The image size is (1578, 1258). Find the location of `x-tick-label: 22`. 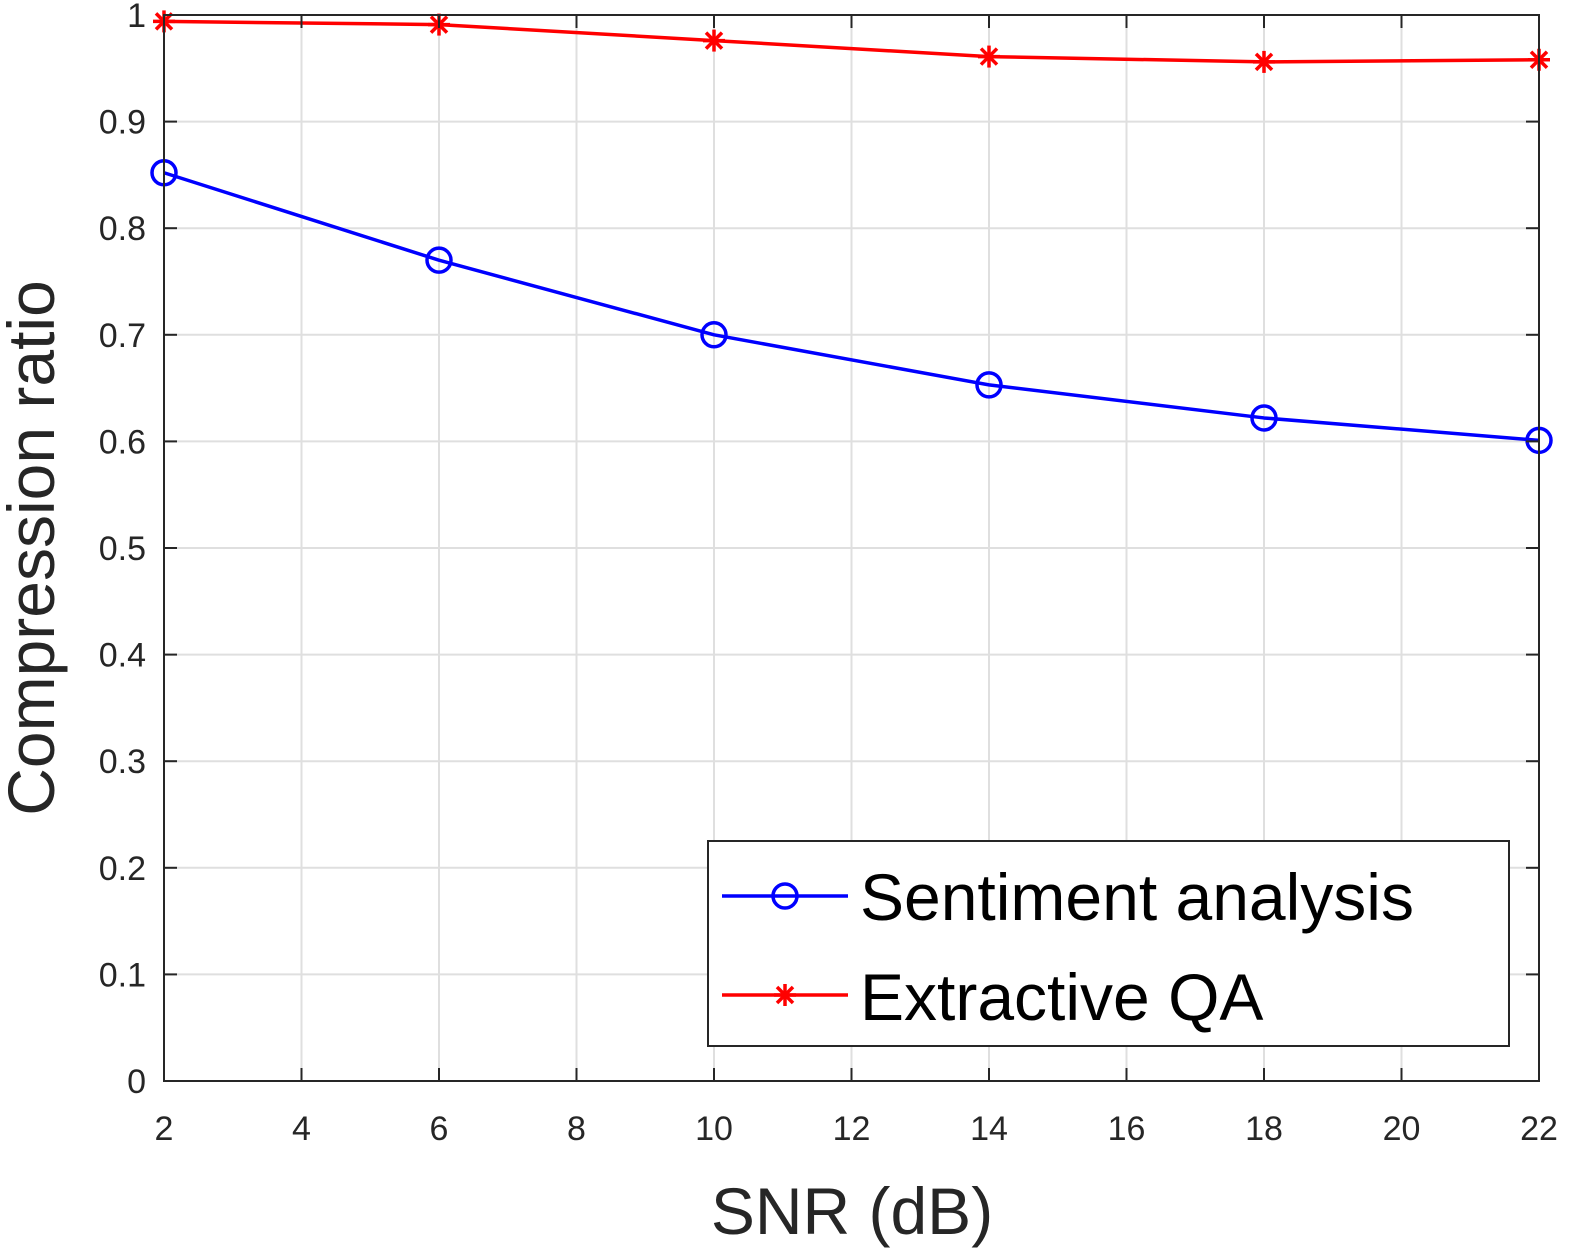

x-tick-label: 22 is located at coordinates (1539, 1129).